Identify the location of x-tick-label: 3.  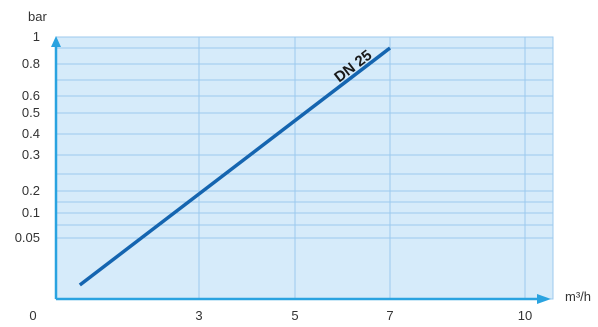
(198, 315).